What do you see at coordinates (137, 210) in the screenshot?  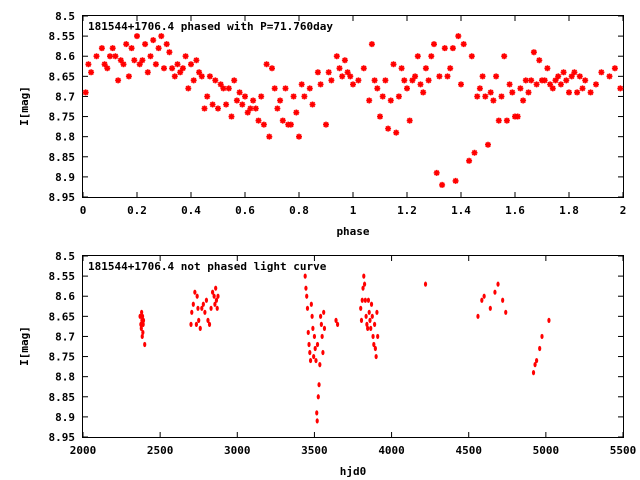 I see `x-tick-label: 0.2` at bounding box center [137, 210].